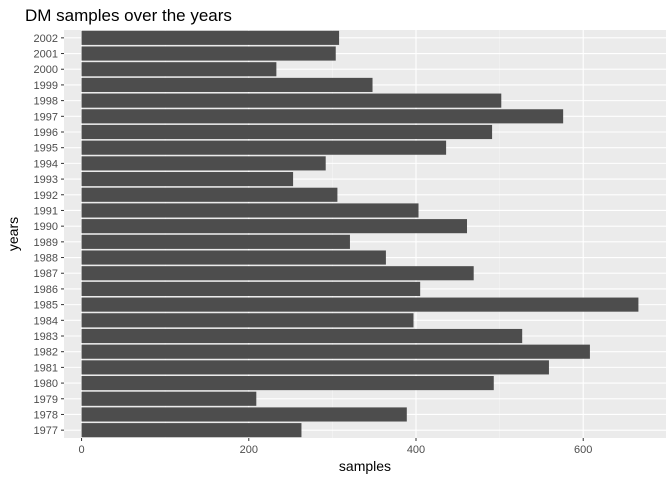 The width and height of the screenshot is (672, 480). Describe the element at coordinates (274, 226) in the screenshot. I see `bar-1990` at that location.